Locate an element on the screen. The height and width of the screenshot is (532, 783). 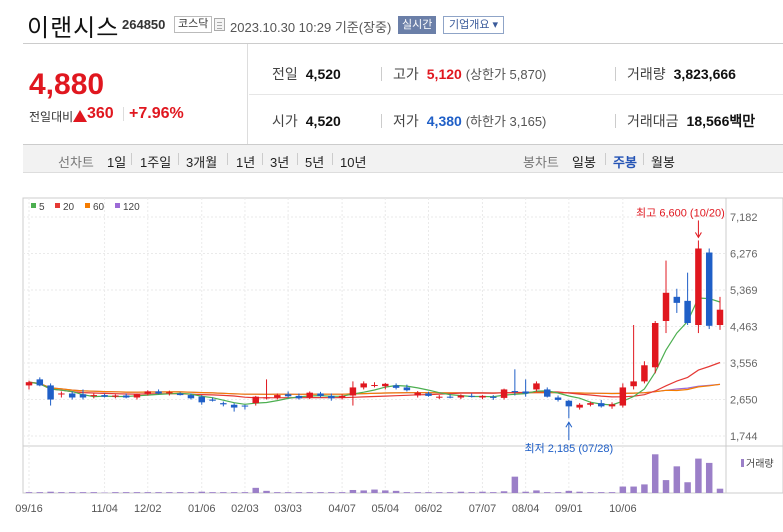
price-panel: 4,880 전일대비 360 +7.96% is located at coordinates (135, 94).